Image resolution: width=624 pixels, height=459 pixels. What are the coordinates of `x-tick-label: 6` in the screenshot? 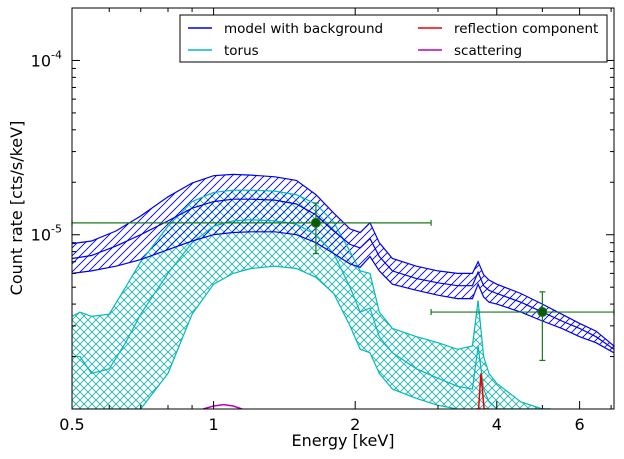 It's located at (580, 424).